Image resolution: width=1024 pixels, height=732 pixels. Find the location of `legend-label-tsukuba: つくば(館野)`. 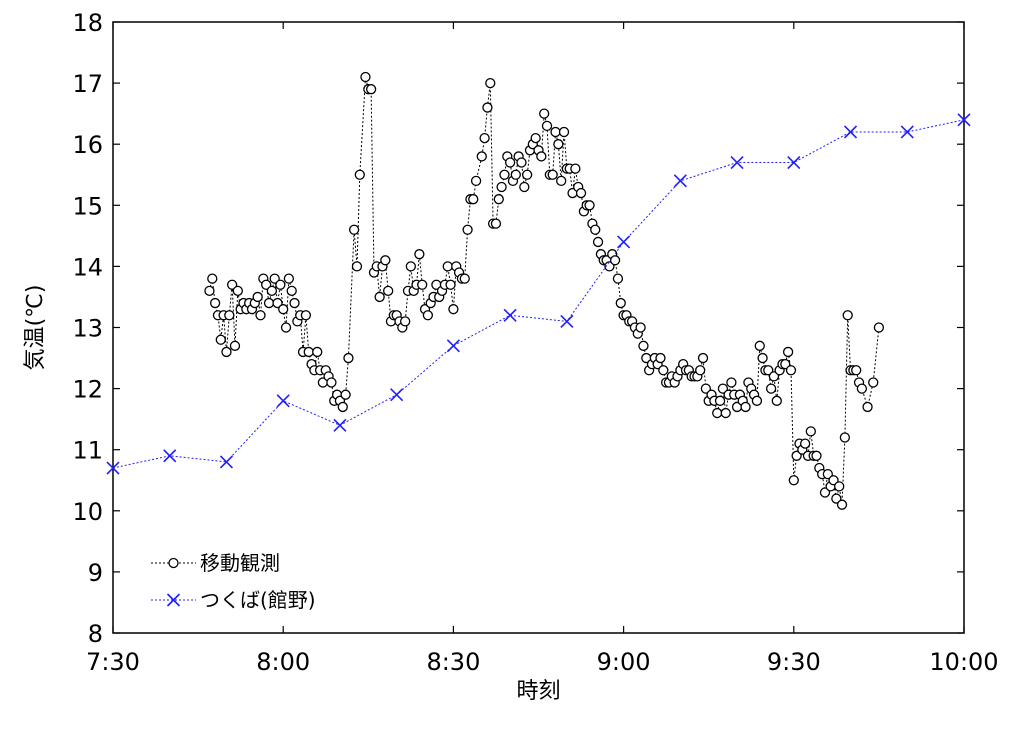

legend-label-tsukuba: つくば(館野) is located at coordinates (258, 600).